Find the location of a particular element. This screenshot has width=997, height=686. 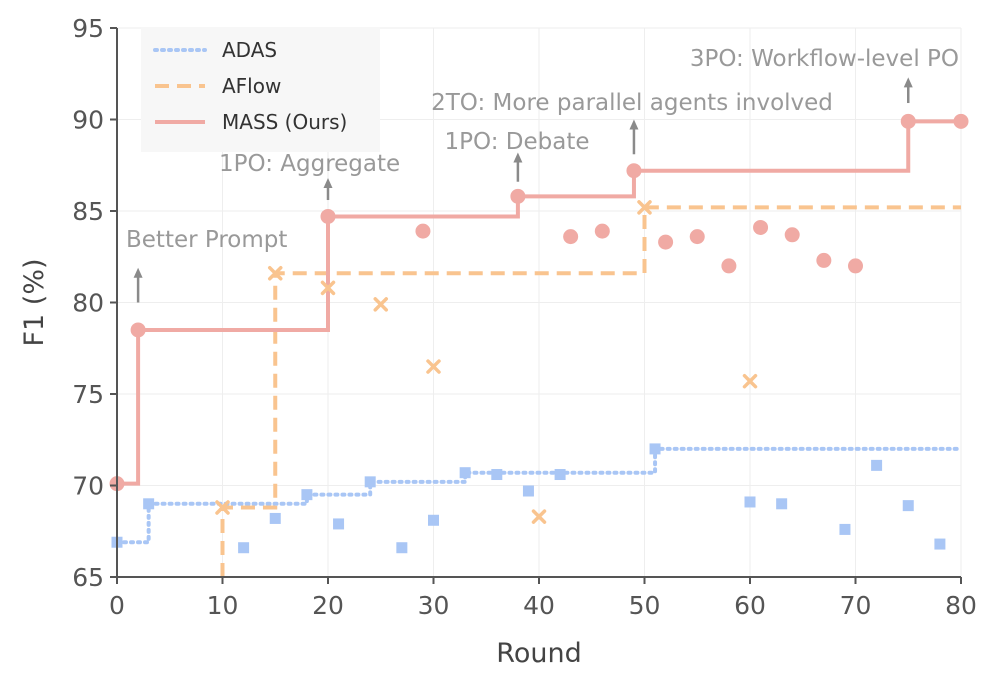

y-tick-label: 90 is located at coordinates (88, 120).